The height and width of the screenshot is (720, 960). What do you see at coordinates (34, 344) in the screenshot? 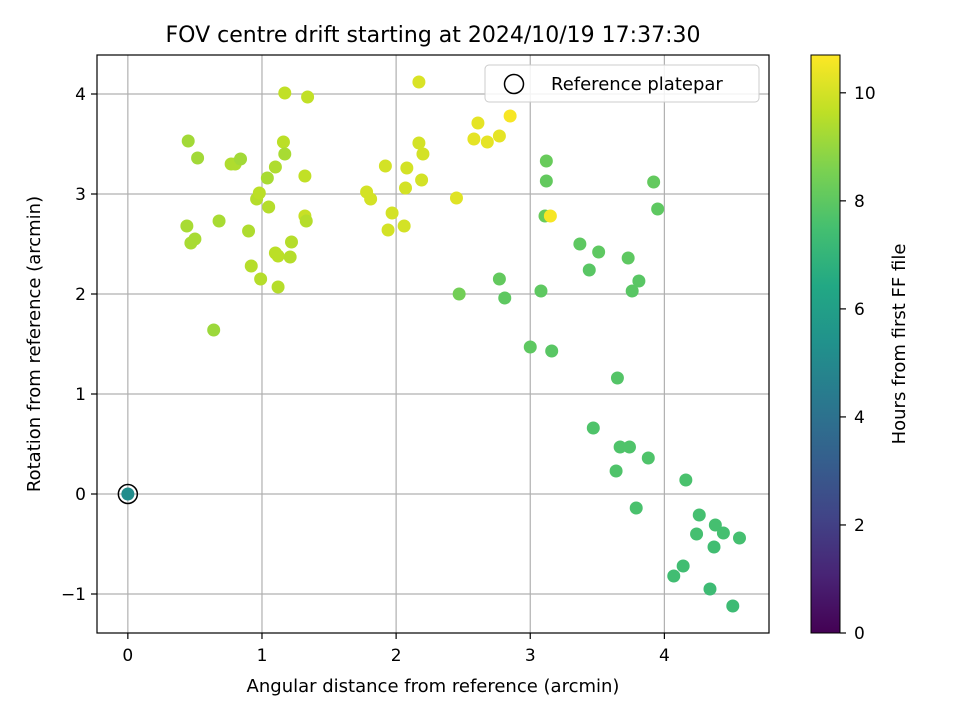
I see `y-axis-label: Rotation from reference (arcmin)` at bounding box center [34, 344].